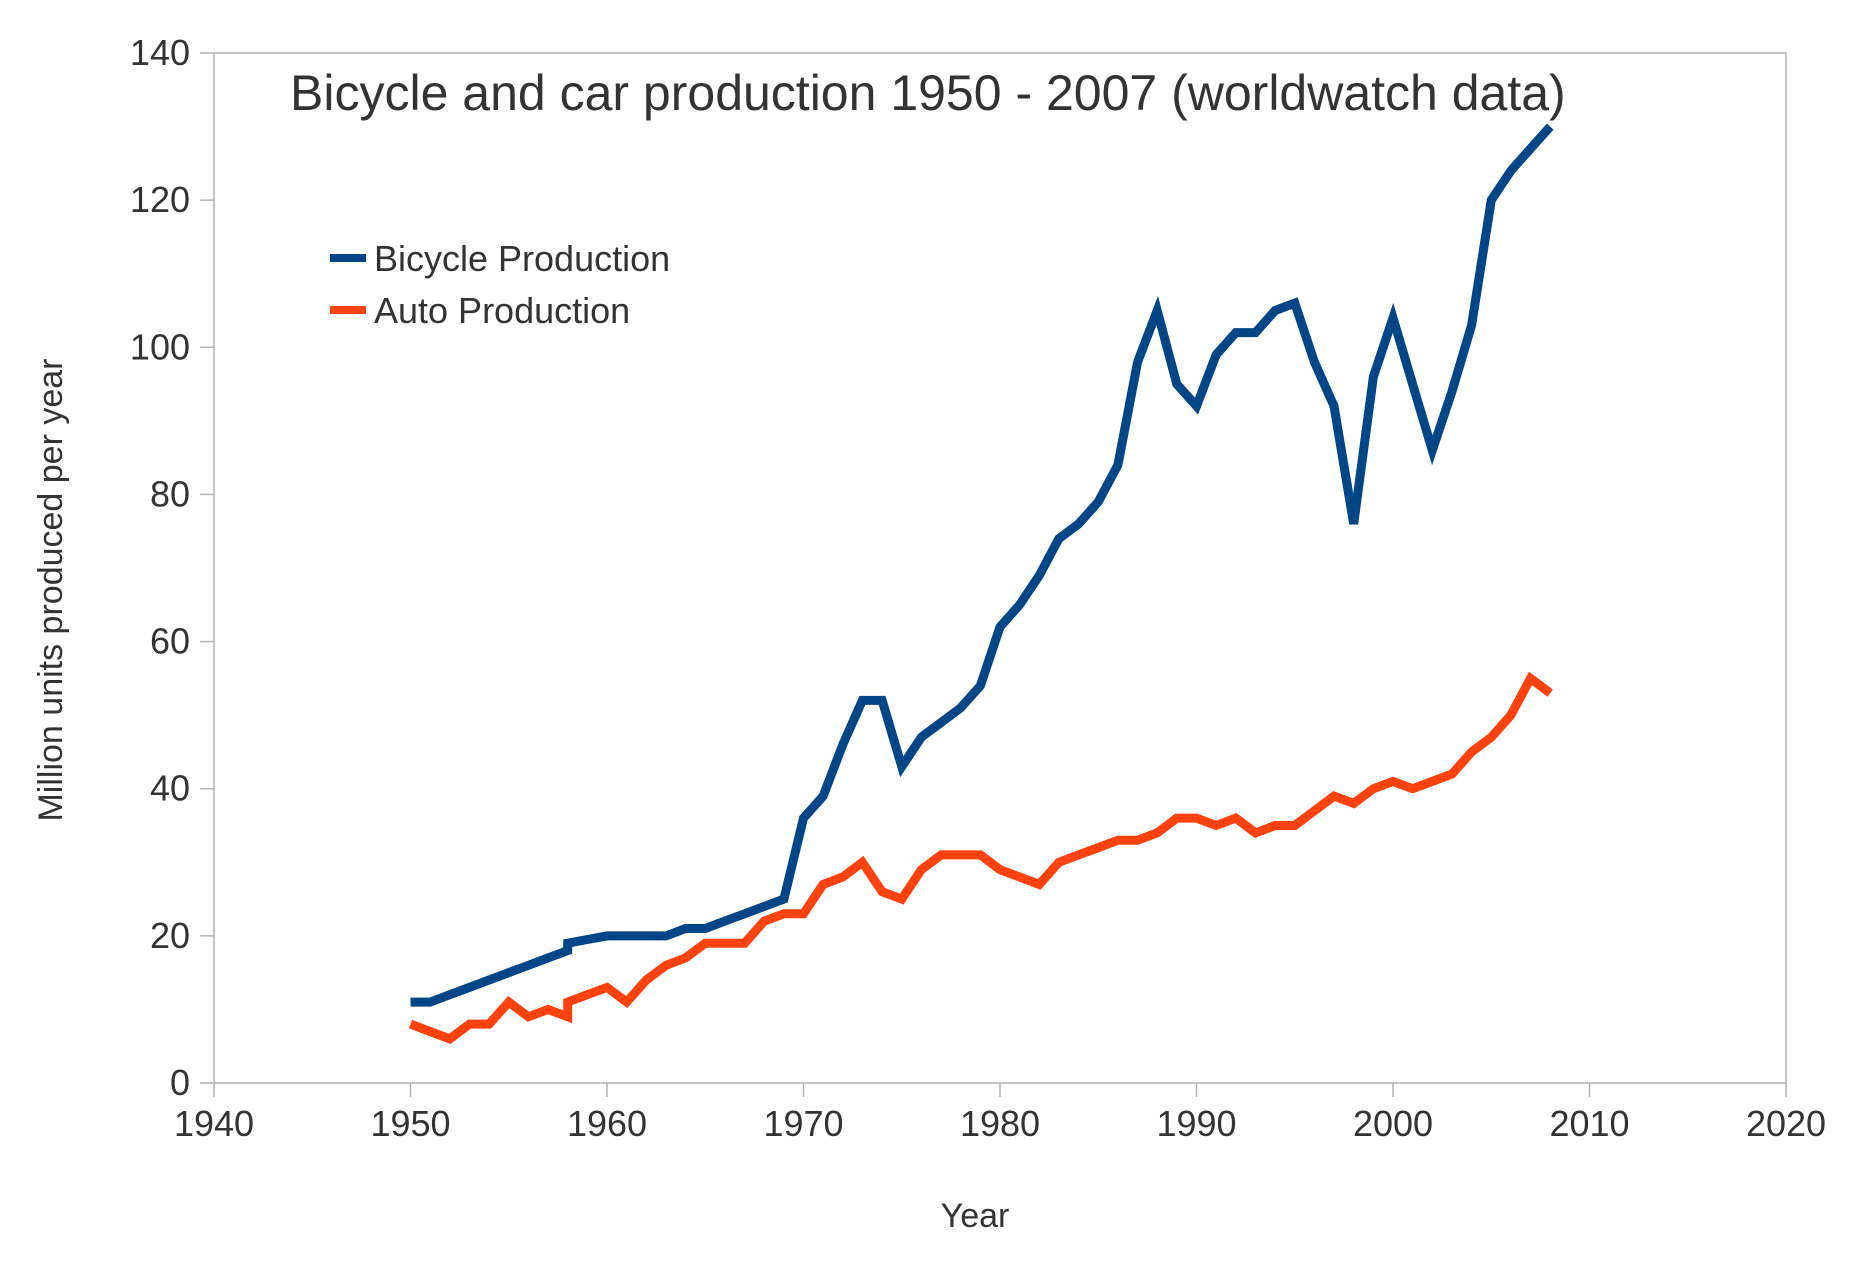 This screenshot has height=1268, width=1864. I want to click on y-tick-label: 20, so click(170, 935).